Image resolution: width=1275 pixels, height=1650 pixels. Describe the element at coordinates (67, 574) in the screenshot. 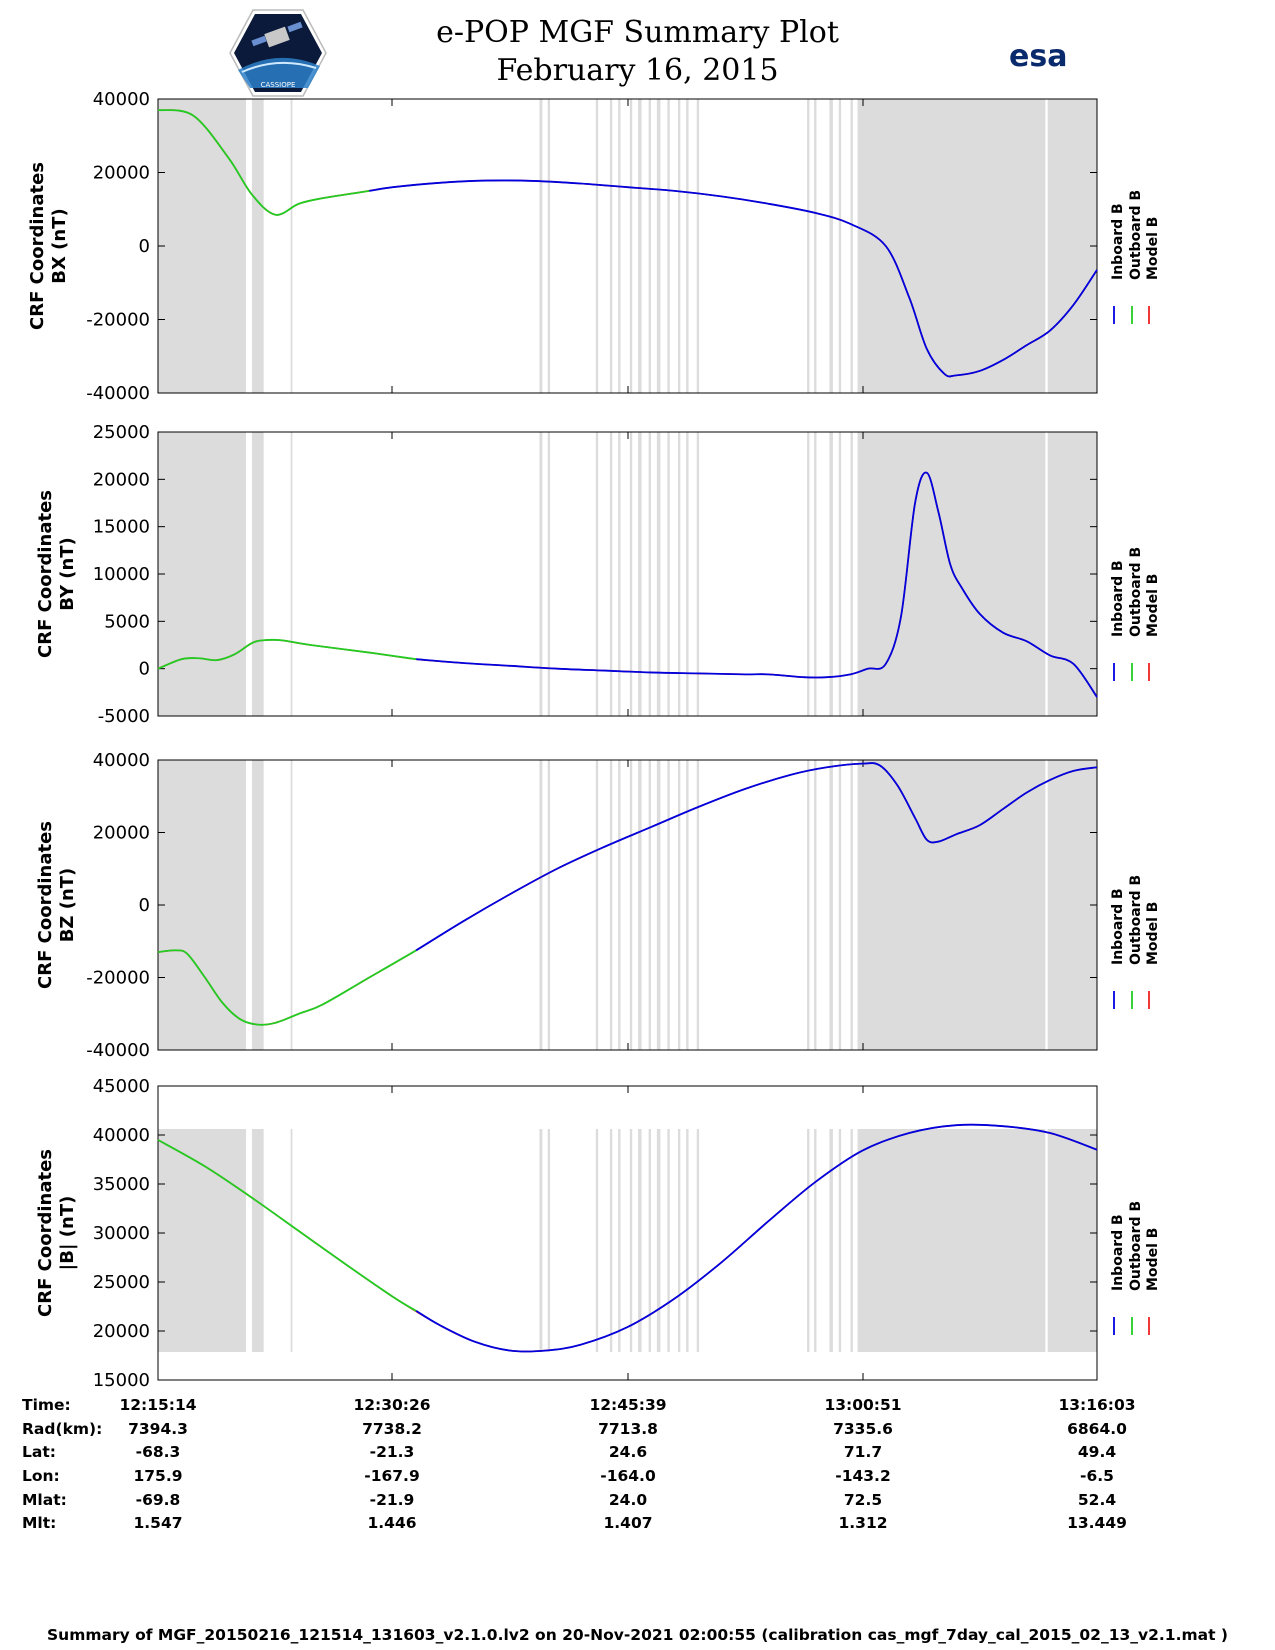

I see `y-axis-label-line-2: BY (nT)` at that location.